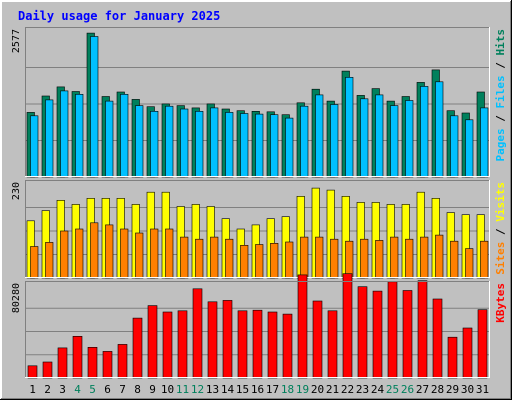 This screenshot has height=400, width=512. I want to click on x-tick-label: 19, so click(302, 389).